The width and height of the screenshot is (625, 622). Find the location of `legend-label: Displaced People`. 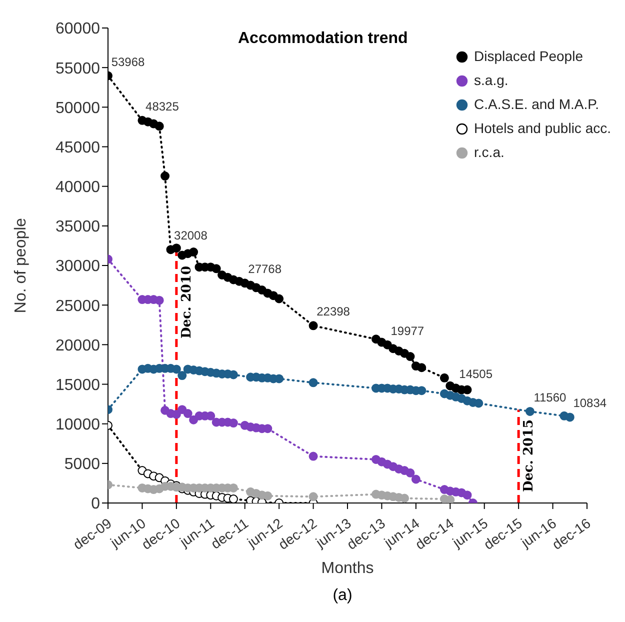

legend-label: Displaced People is located at coordinates (528, 56).